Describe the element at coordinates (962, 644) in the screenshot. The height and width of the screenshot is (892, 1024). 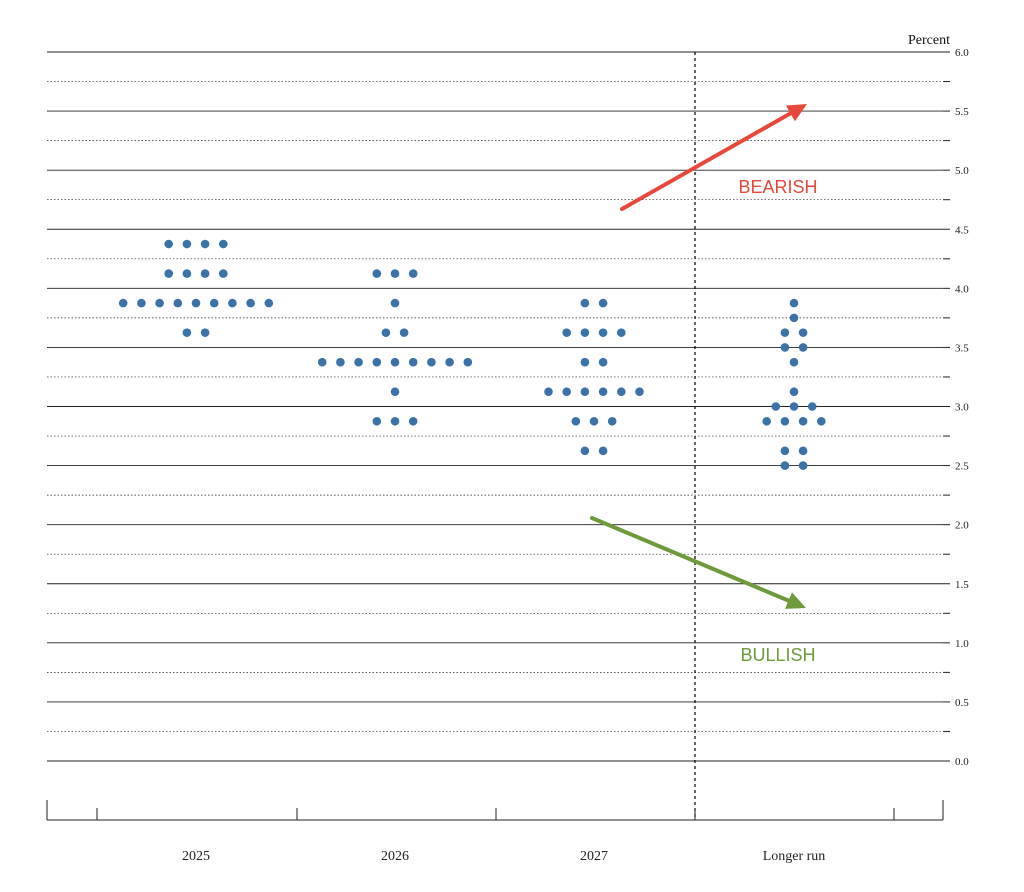
I see `y-tick-label: 1.0` at that location.